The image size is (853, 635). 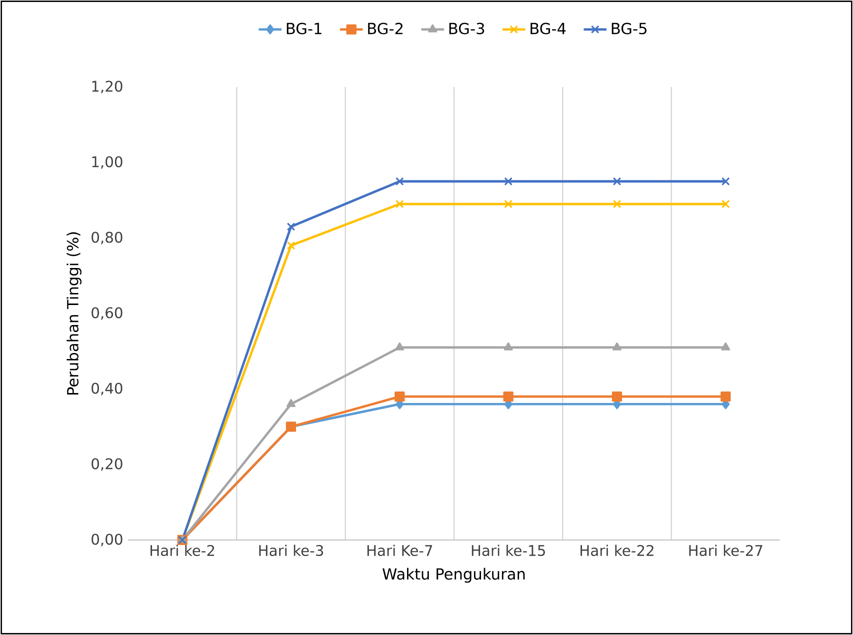 I want to click on x-tick-label: Hari ke-2, so click(x=182, y=550).